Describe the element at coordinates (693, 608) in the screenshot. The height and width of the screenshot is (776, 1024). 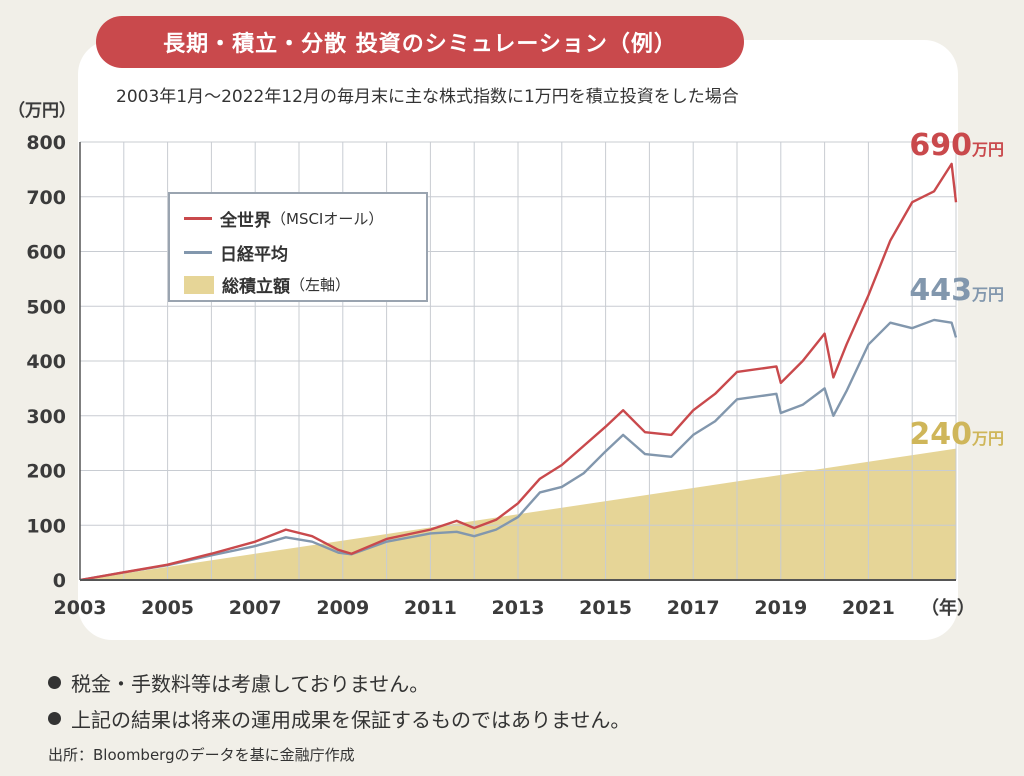
I see `x-tick-label: 2017` at that location.